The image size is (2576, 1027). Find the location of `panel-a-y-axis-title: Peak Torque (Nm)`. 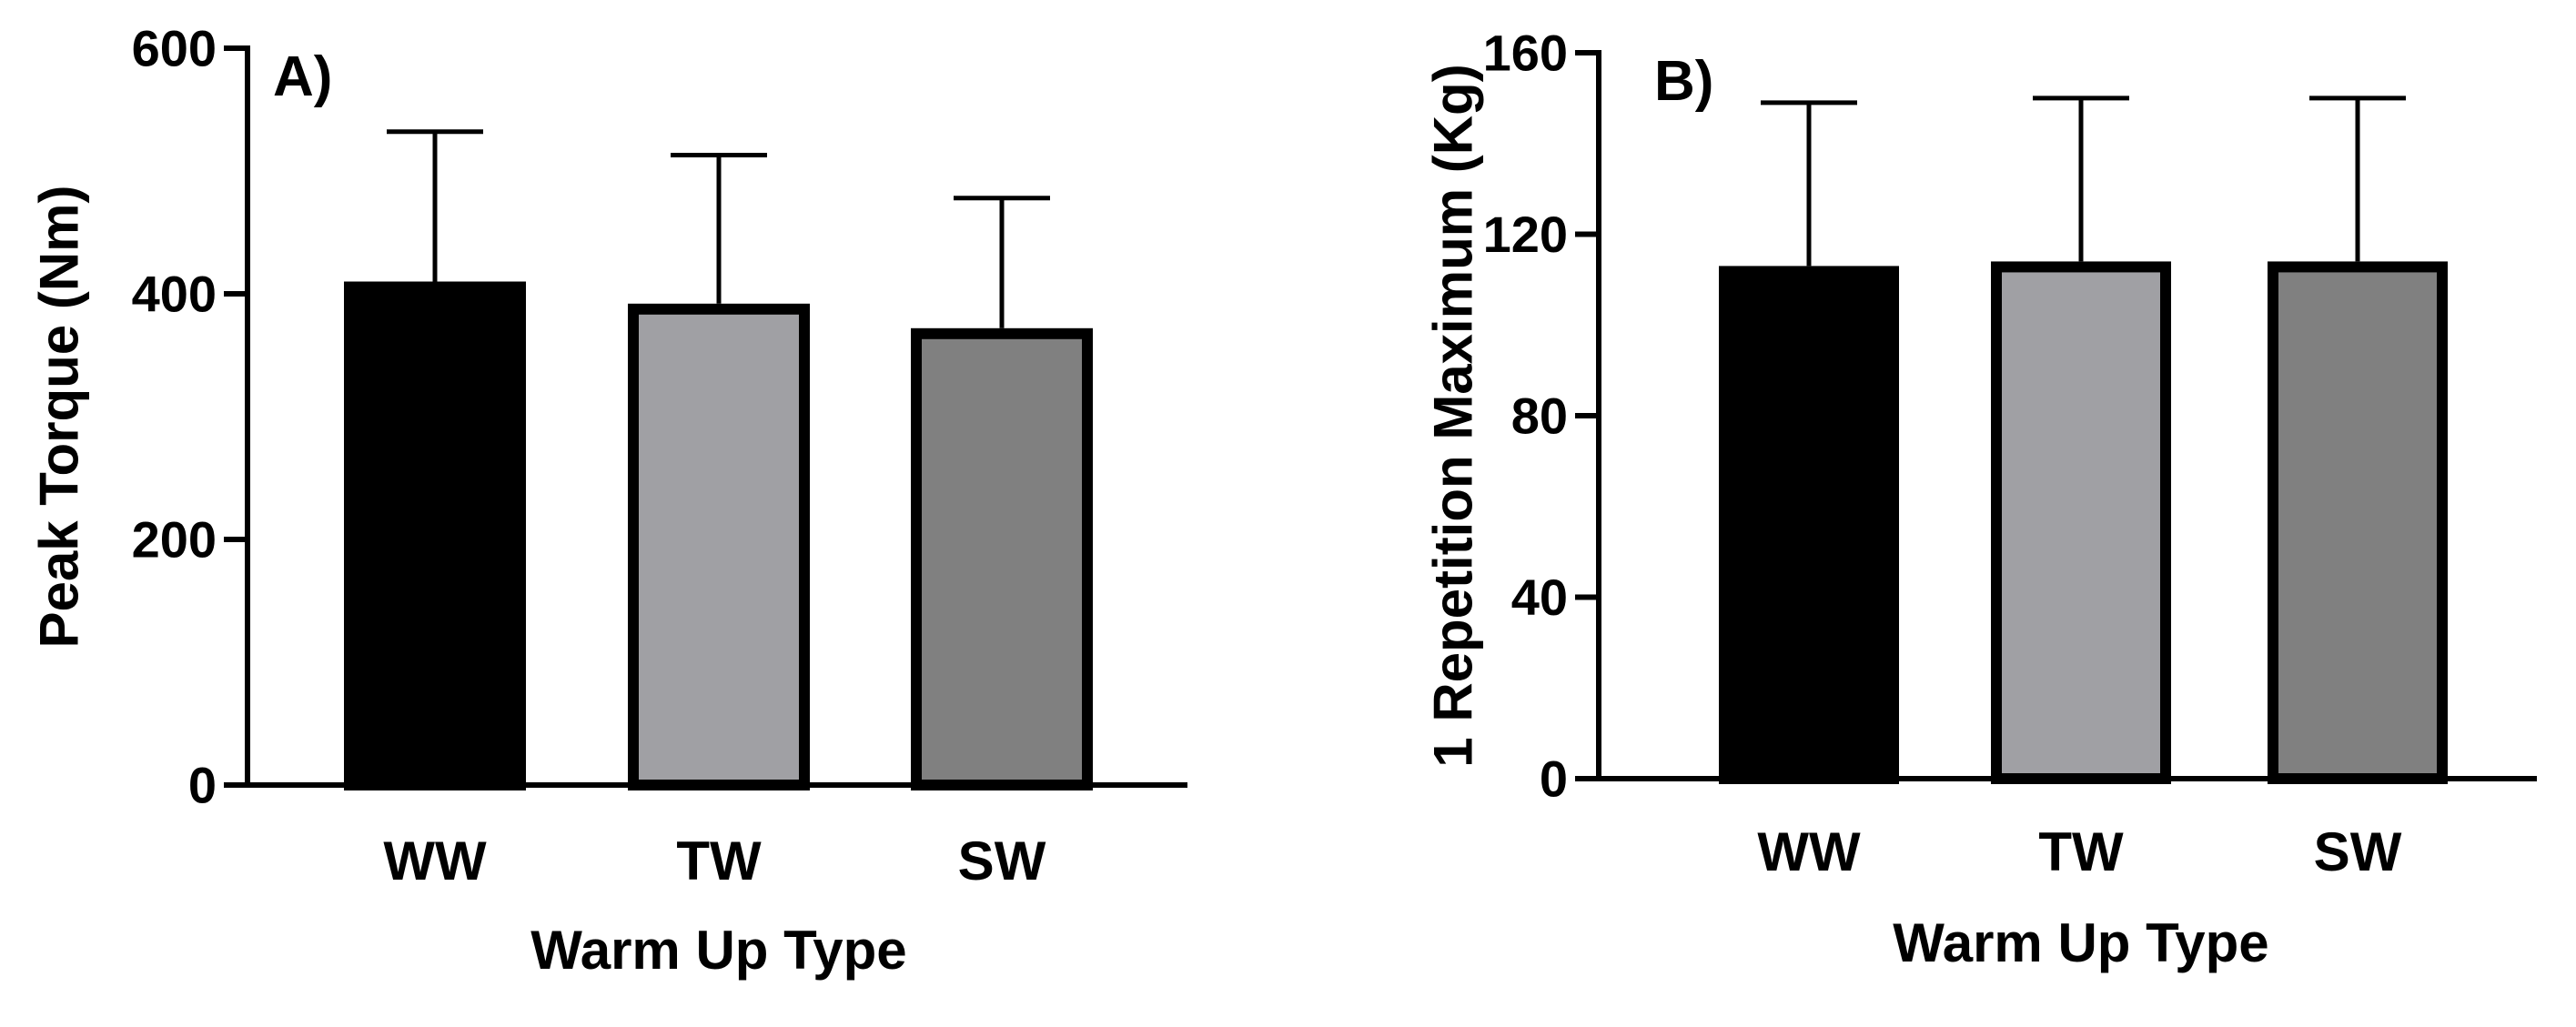

panel-a-y-axis-title: Peak Torque (Nm) is located at coordinates (60, 417).